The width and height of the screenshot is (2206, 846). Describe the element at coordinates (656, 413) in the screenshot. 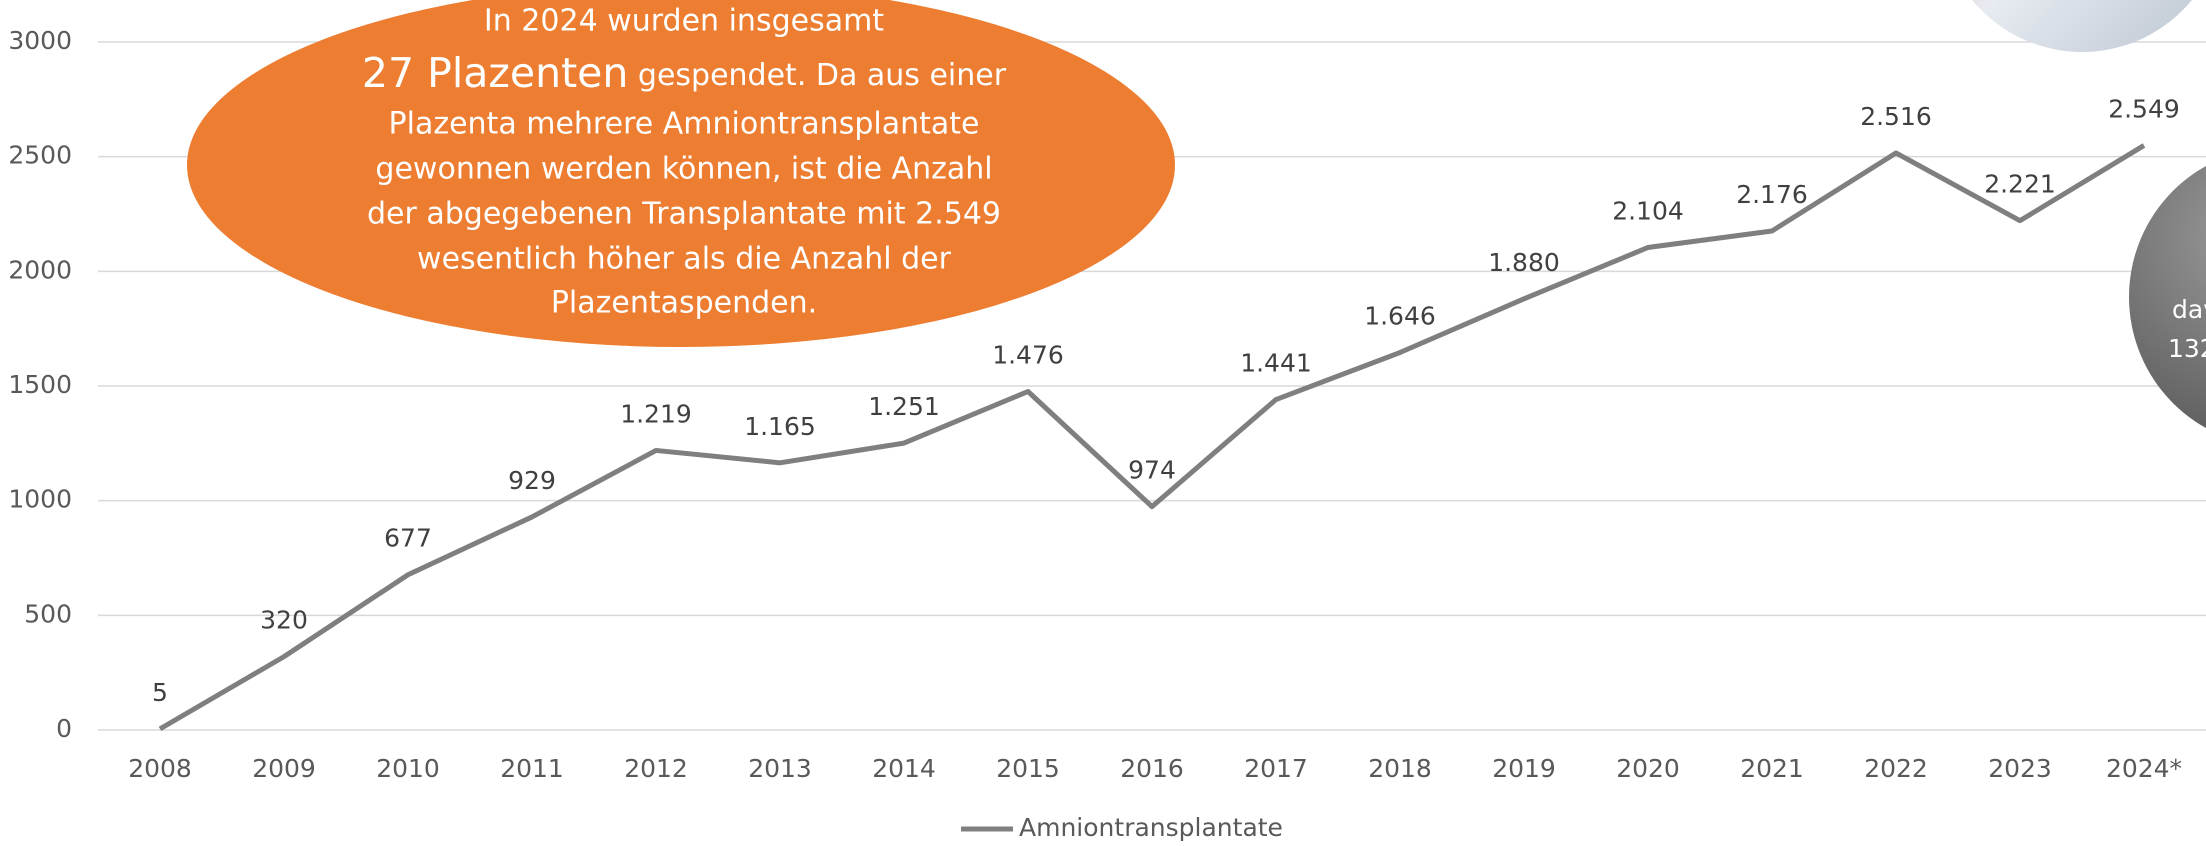

I see `value-label: 1.219` at that location.